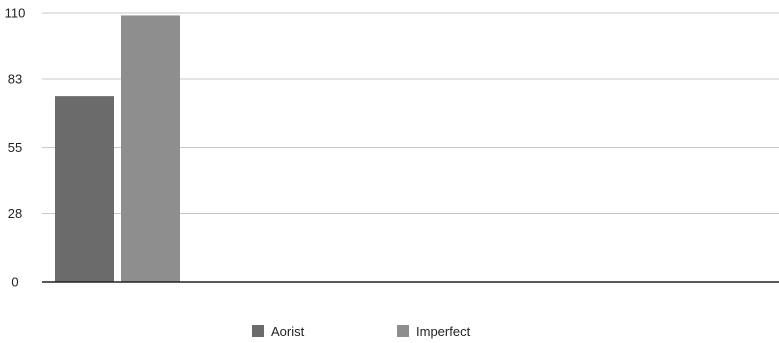 The image size is (779, 343). Describe the element at coordinates (117, 149) in the screenshot. I see `bars` at that location.